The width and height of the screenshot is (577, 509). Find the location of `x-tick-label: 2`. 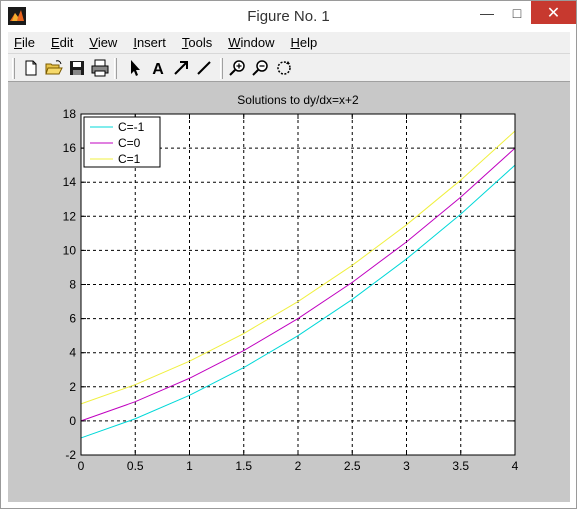

x-tick-label: 2 is located at coordinates (298, 466).